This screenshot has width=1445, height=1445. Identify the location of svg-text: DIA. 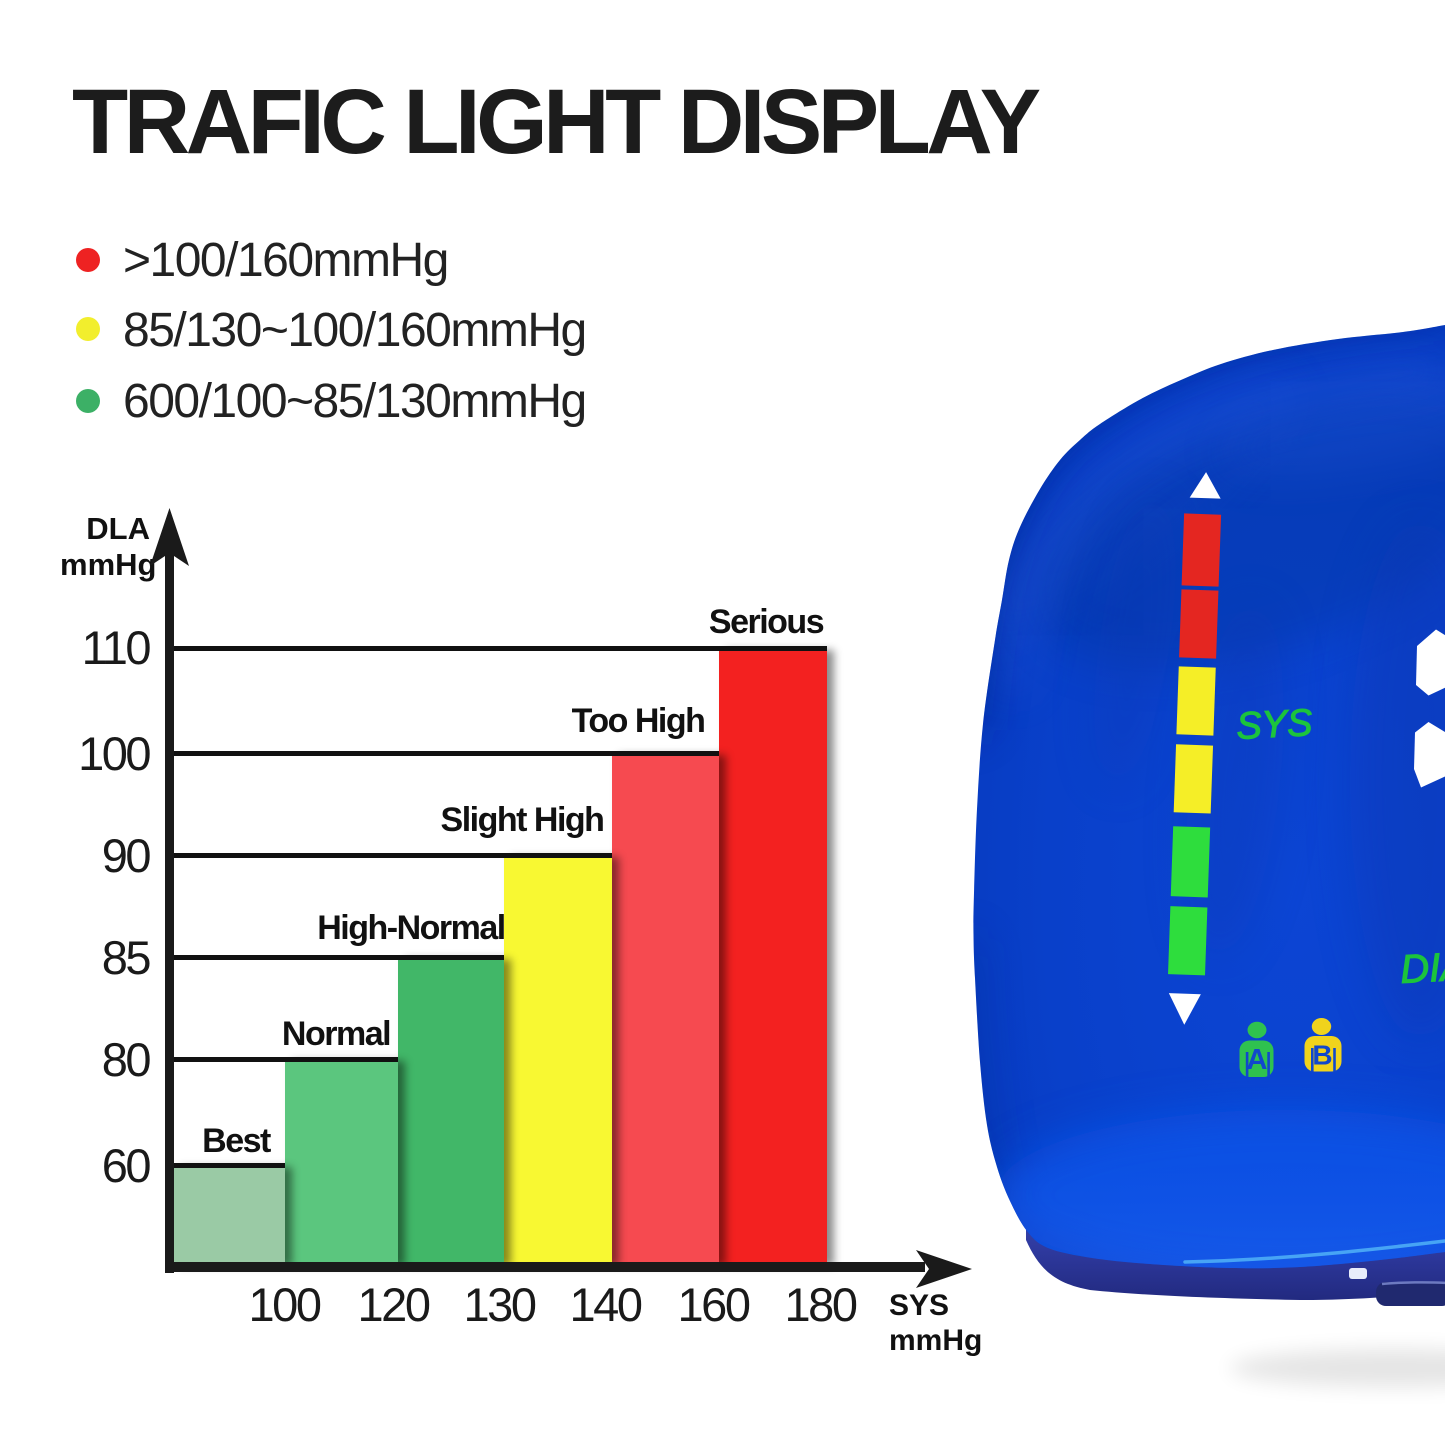
(1422, 968).